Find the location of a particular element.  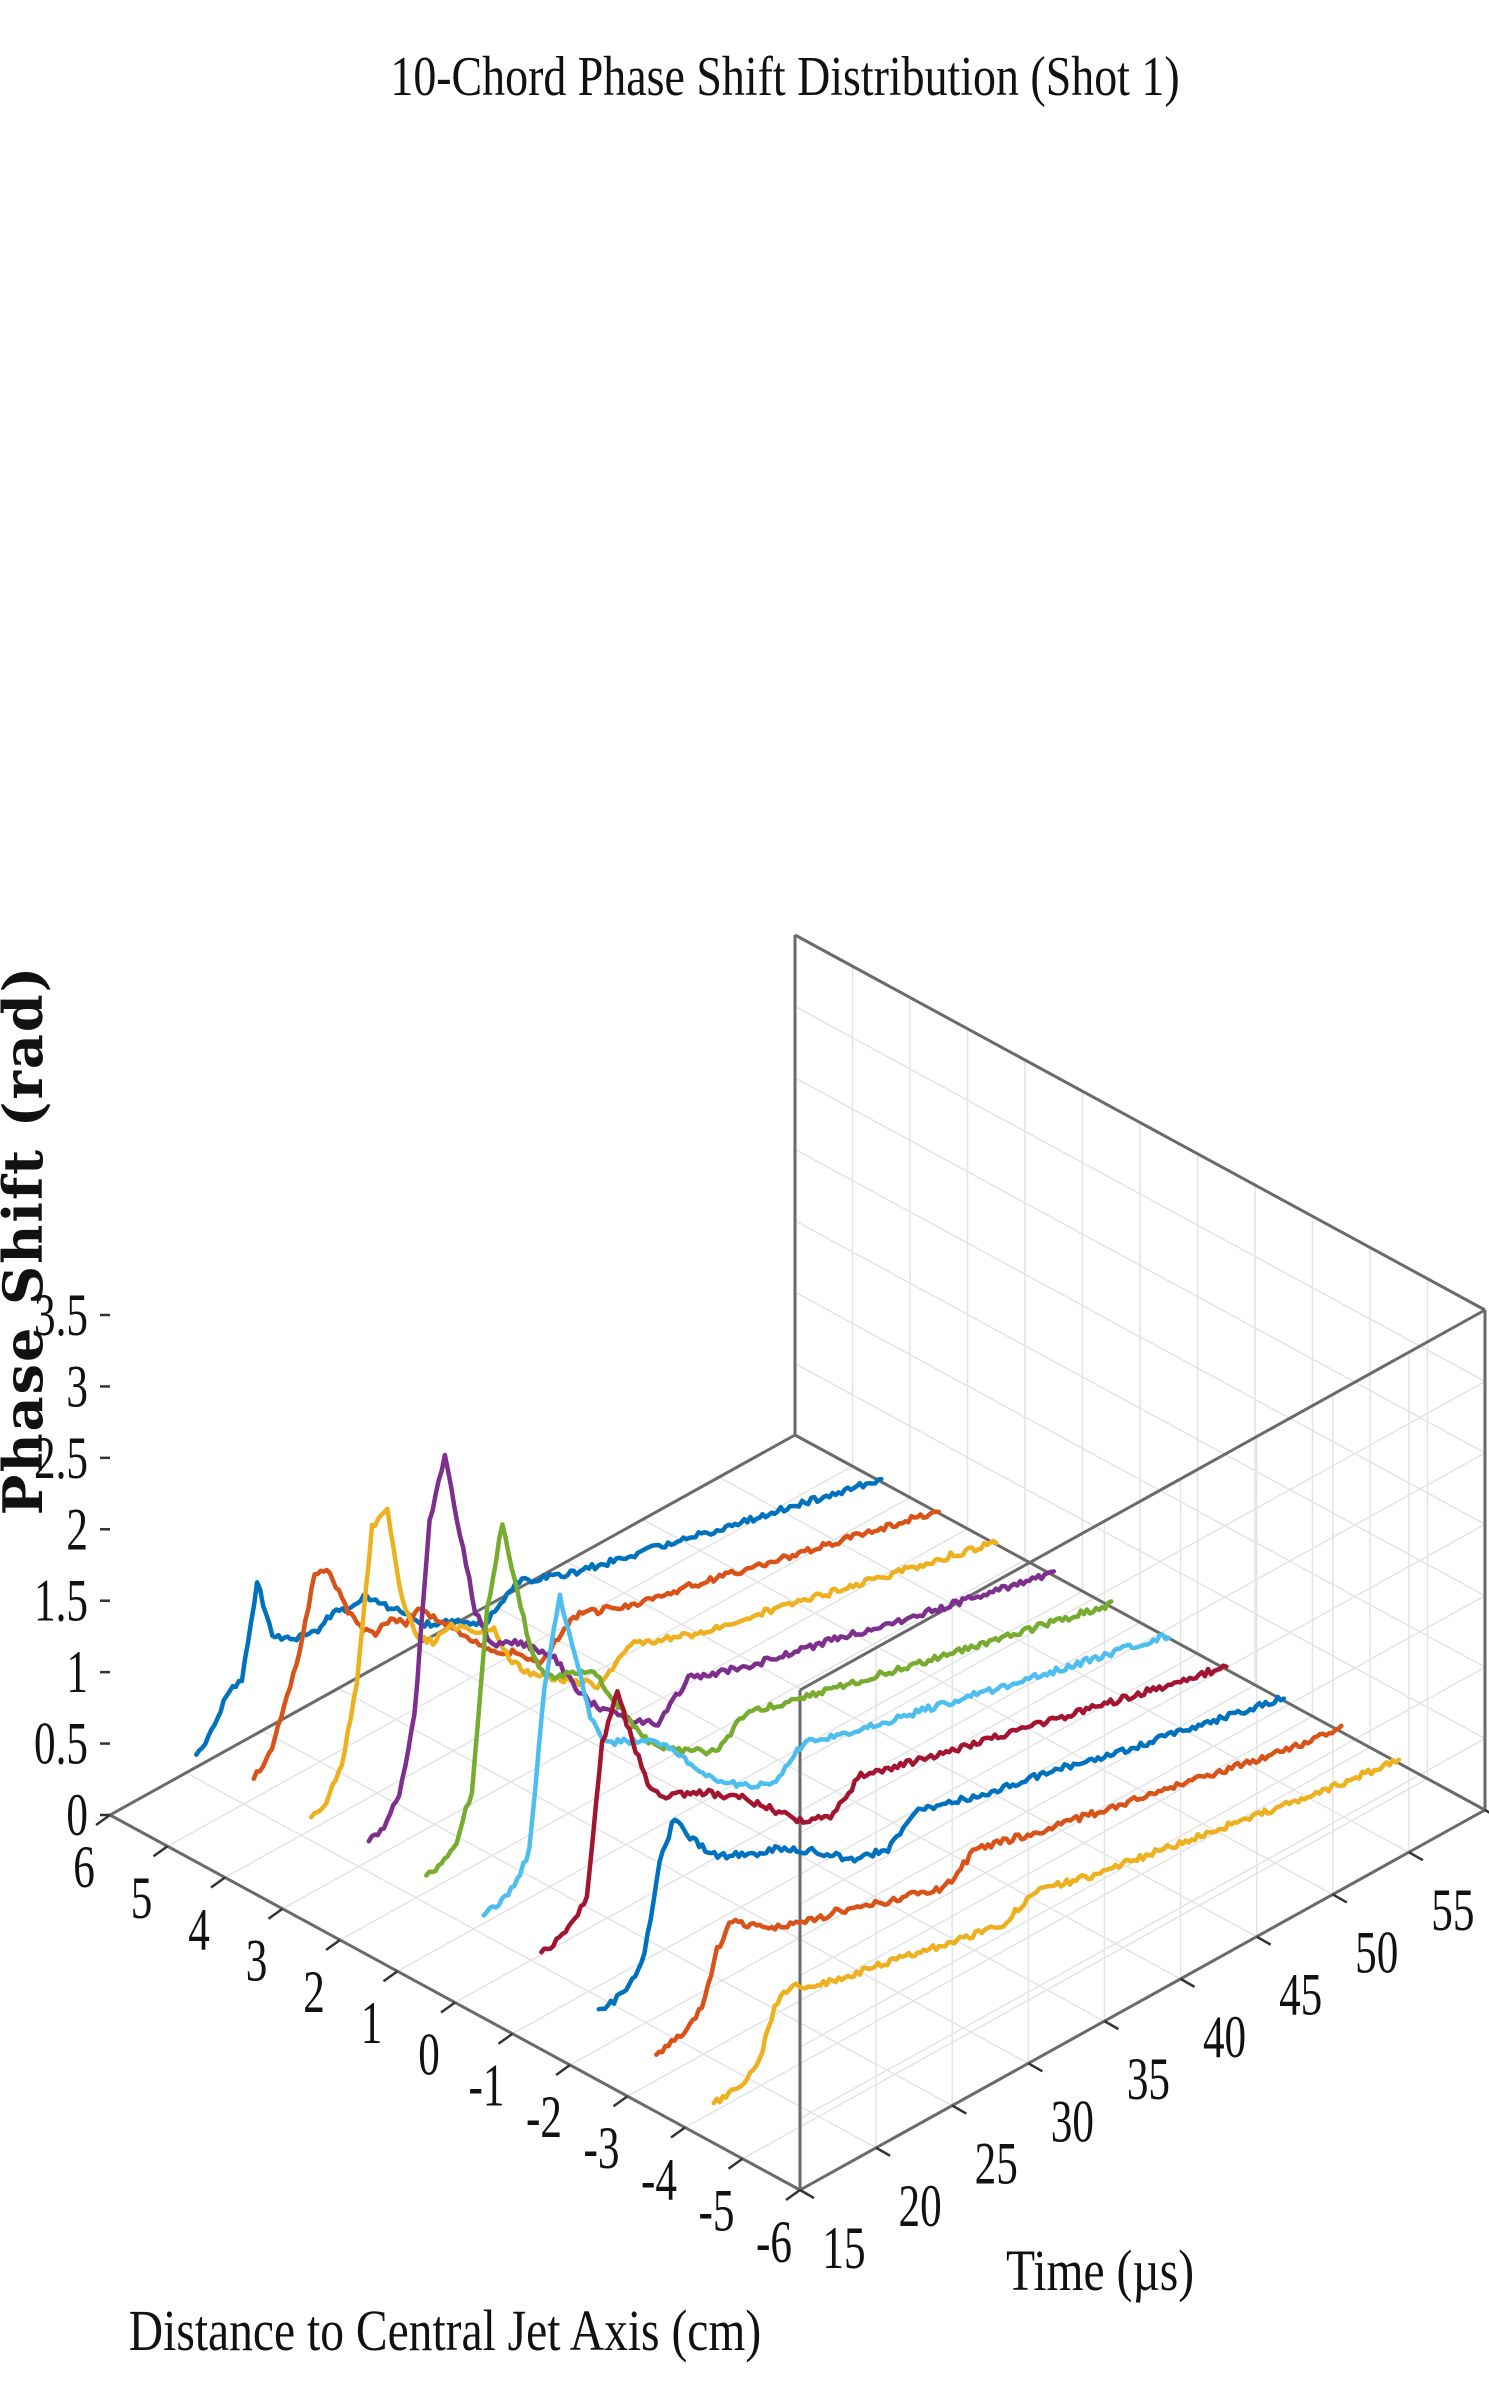

y-tick-label: 40 is located at coordinates (1224, 2037).